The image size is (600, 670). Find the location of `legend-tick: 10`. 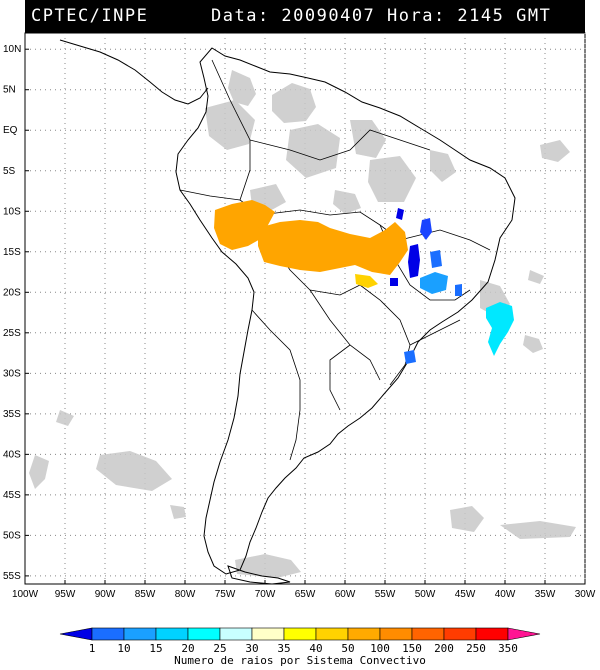

legend-tick: 10 is located at coordinates (123, 648).